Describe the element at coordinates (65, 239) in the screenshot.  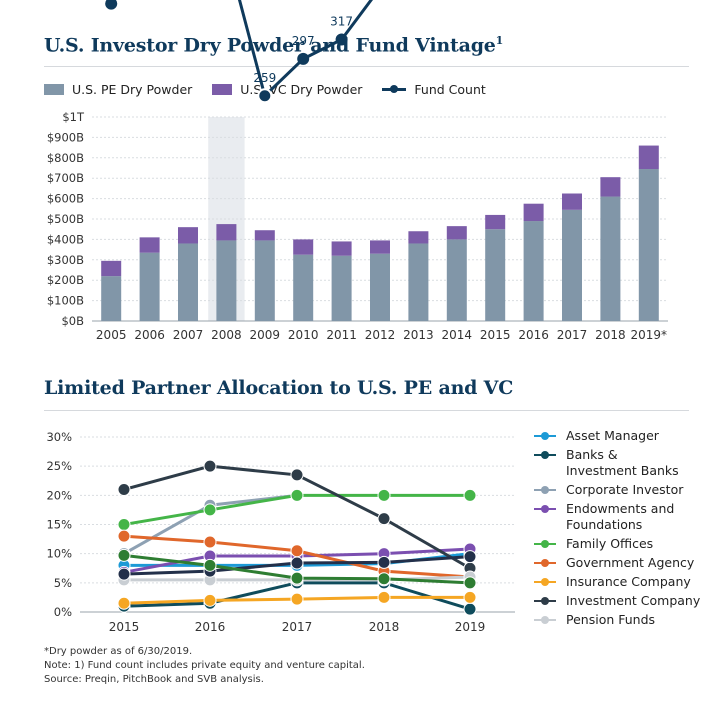
I see `y-tick-label: $400B` at that location.